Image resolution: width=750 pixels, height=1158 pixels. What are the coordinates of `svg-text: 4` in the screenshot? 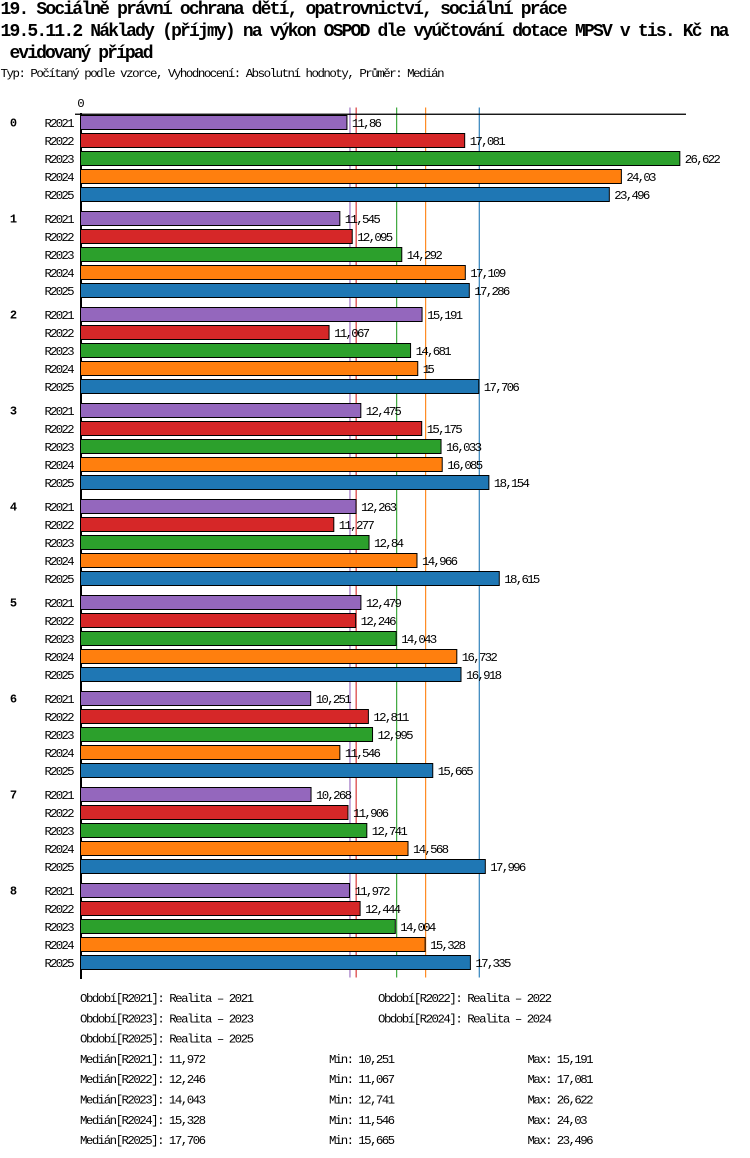 It's located at (13, 508).